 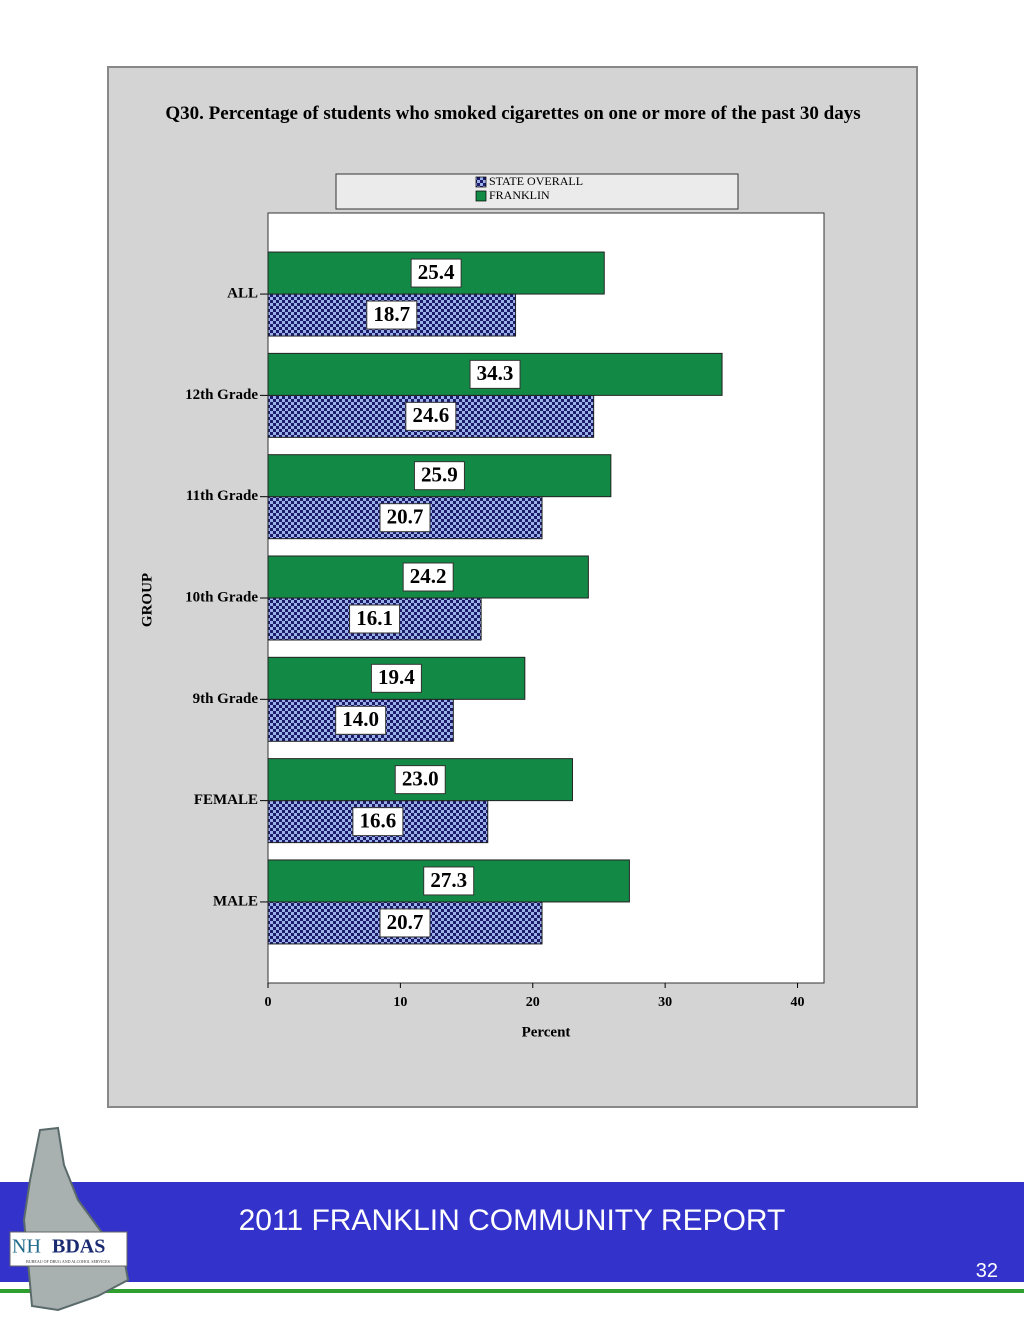 I want to click on value-label: 25.4, so click(x=436, y=272).